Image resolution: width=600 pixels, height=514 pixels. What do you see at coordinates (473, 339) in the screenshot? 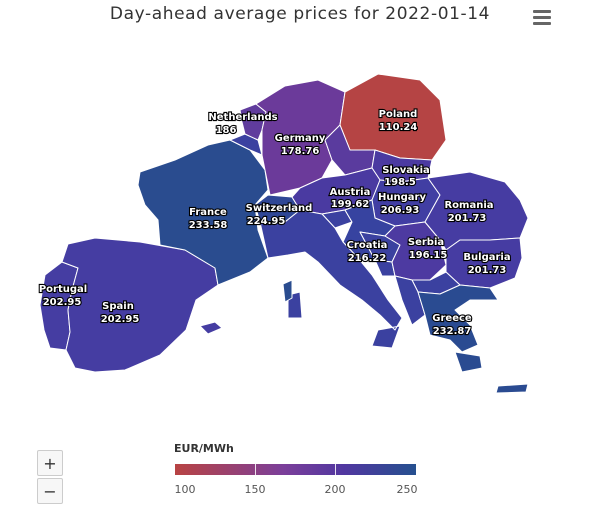
I see `country-greece` at bounding box center [473, 339].